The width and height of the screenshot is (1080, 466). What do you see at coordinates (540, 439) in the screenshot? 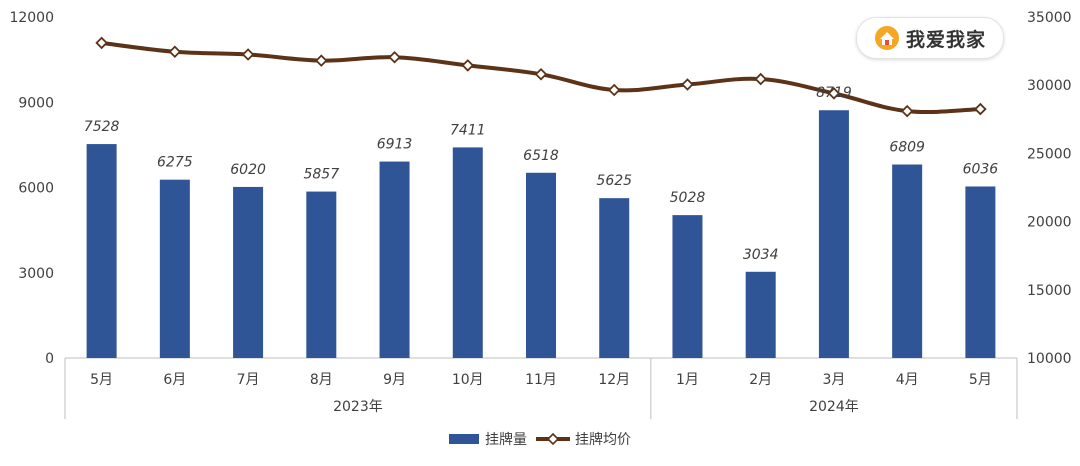
I see `legend: 挂牌量 挂牌均价` at bounding box center [540, 439].